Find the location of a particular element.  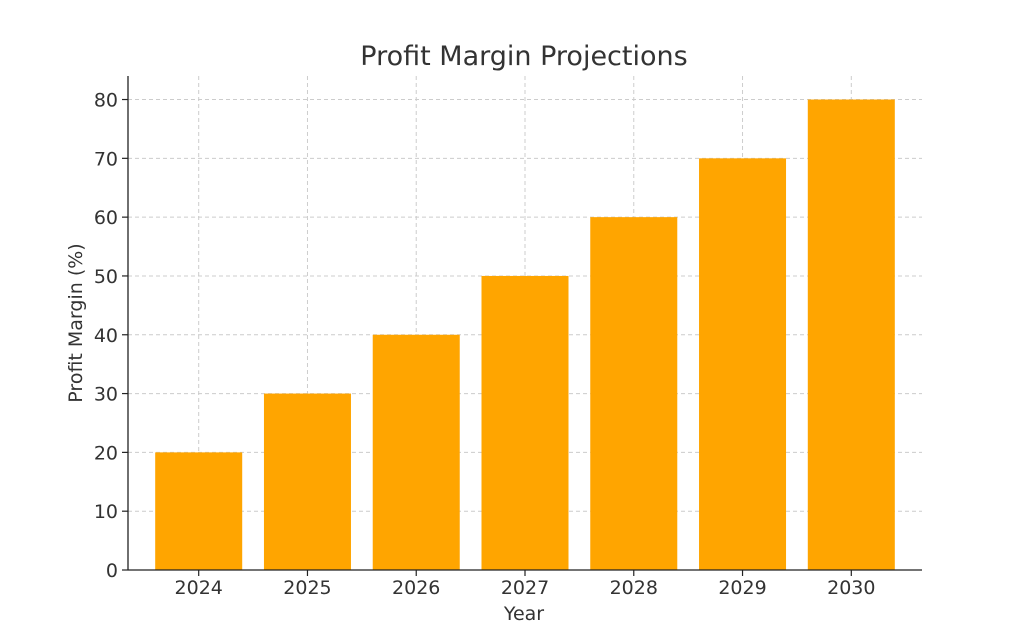

x-tick-label: 2027 is located at coordinates (525, 588).